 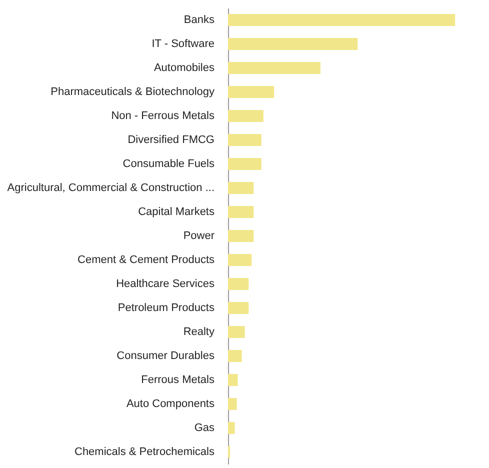 What do you see at coordinates (204, 428) in the screenshot?
I see `y-tick-label: Gas` at bounding box center [204, 428].